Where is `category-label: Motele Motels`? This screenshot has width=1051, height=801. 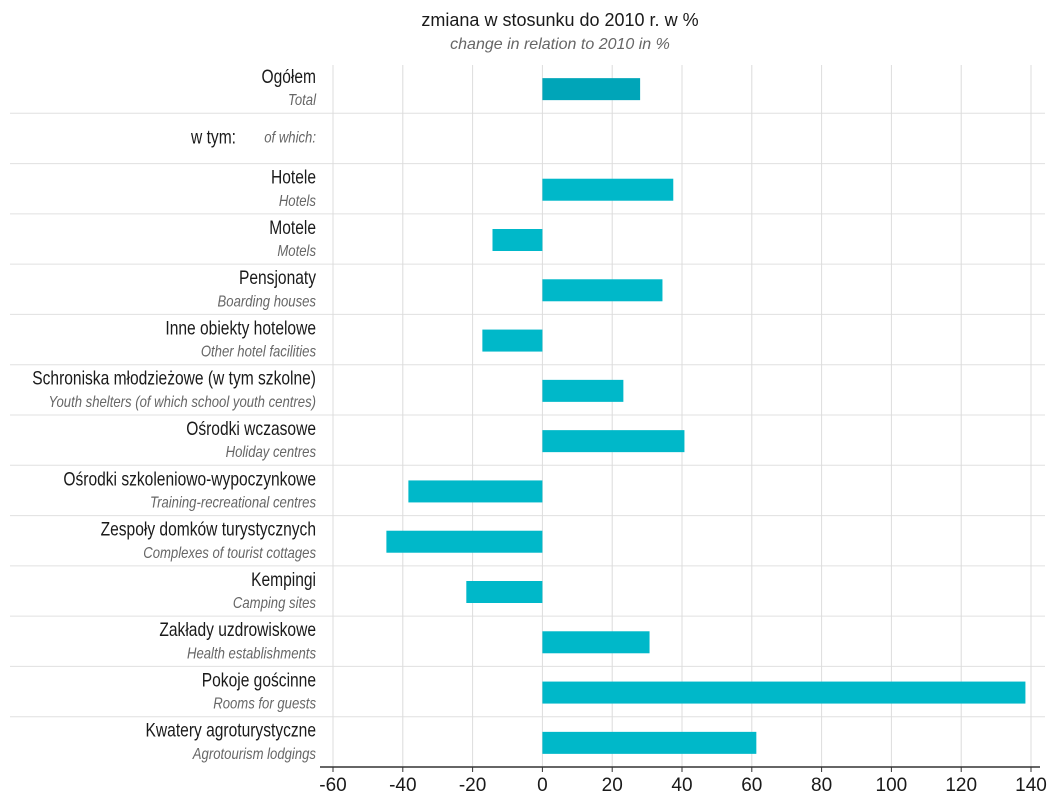 category-label: Motele Motels is located at coordinates (292, 238).